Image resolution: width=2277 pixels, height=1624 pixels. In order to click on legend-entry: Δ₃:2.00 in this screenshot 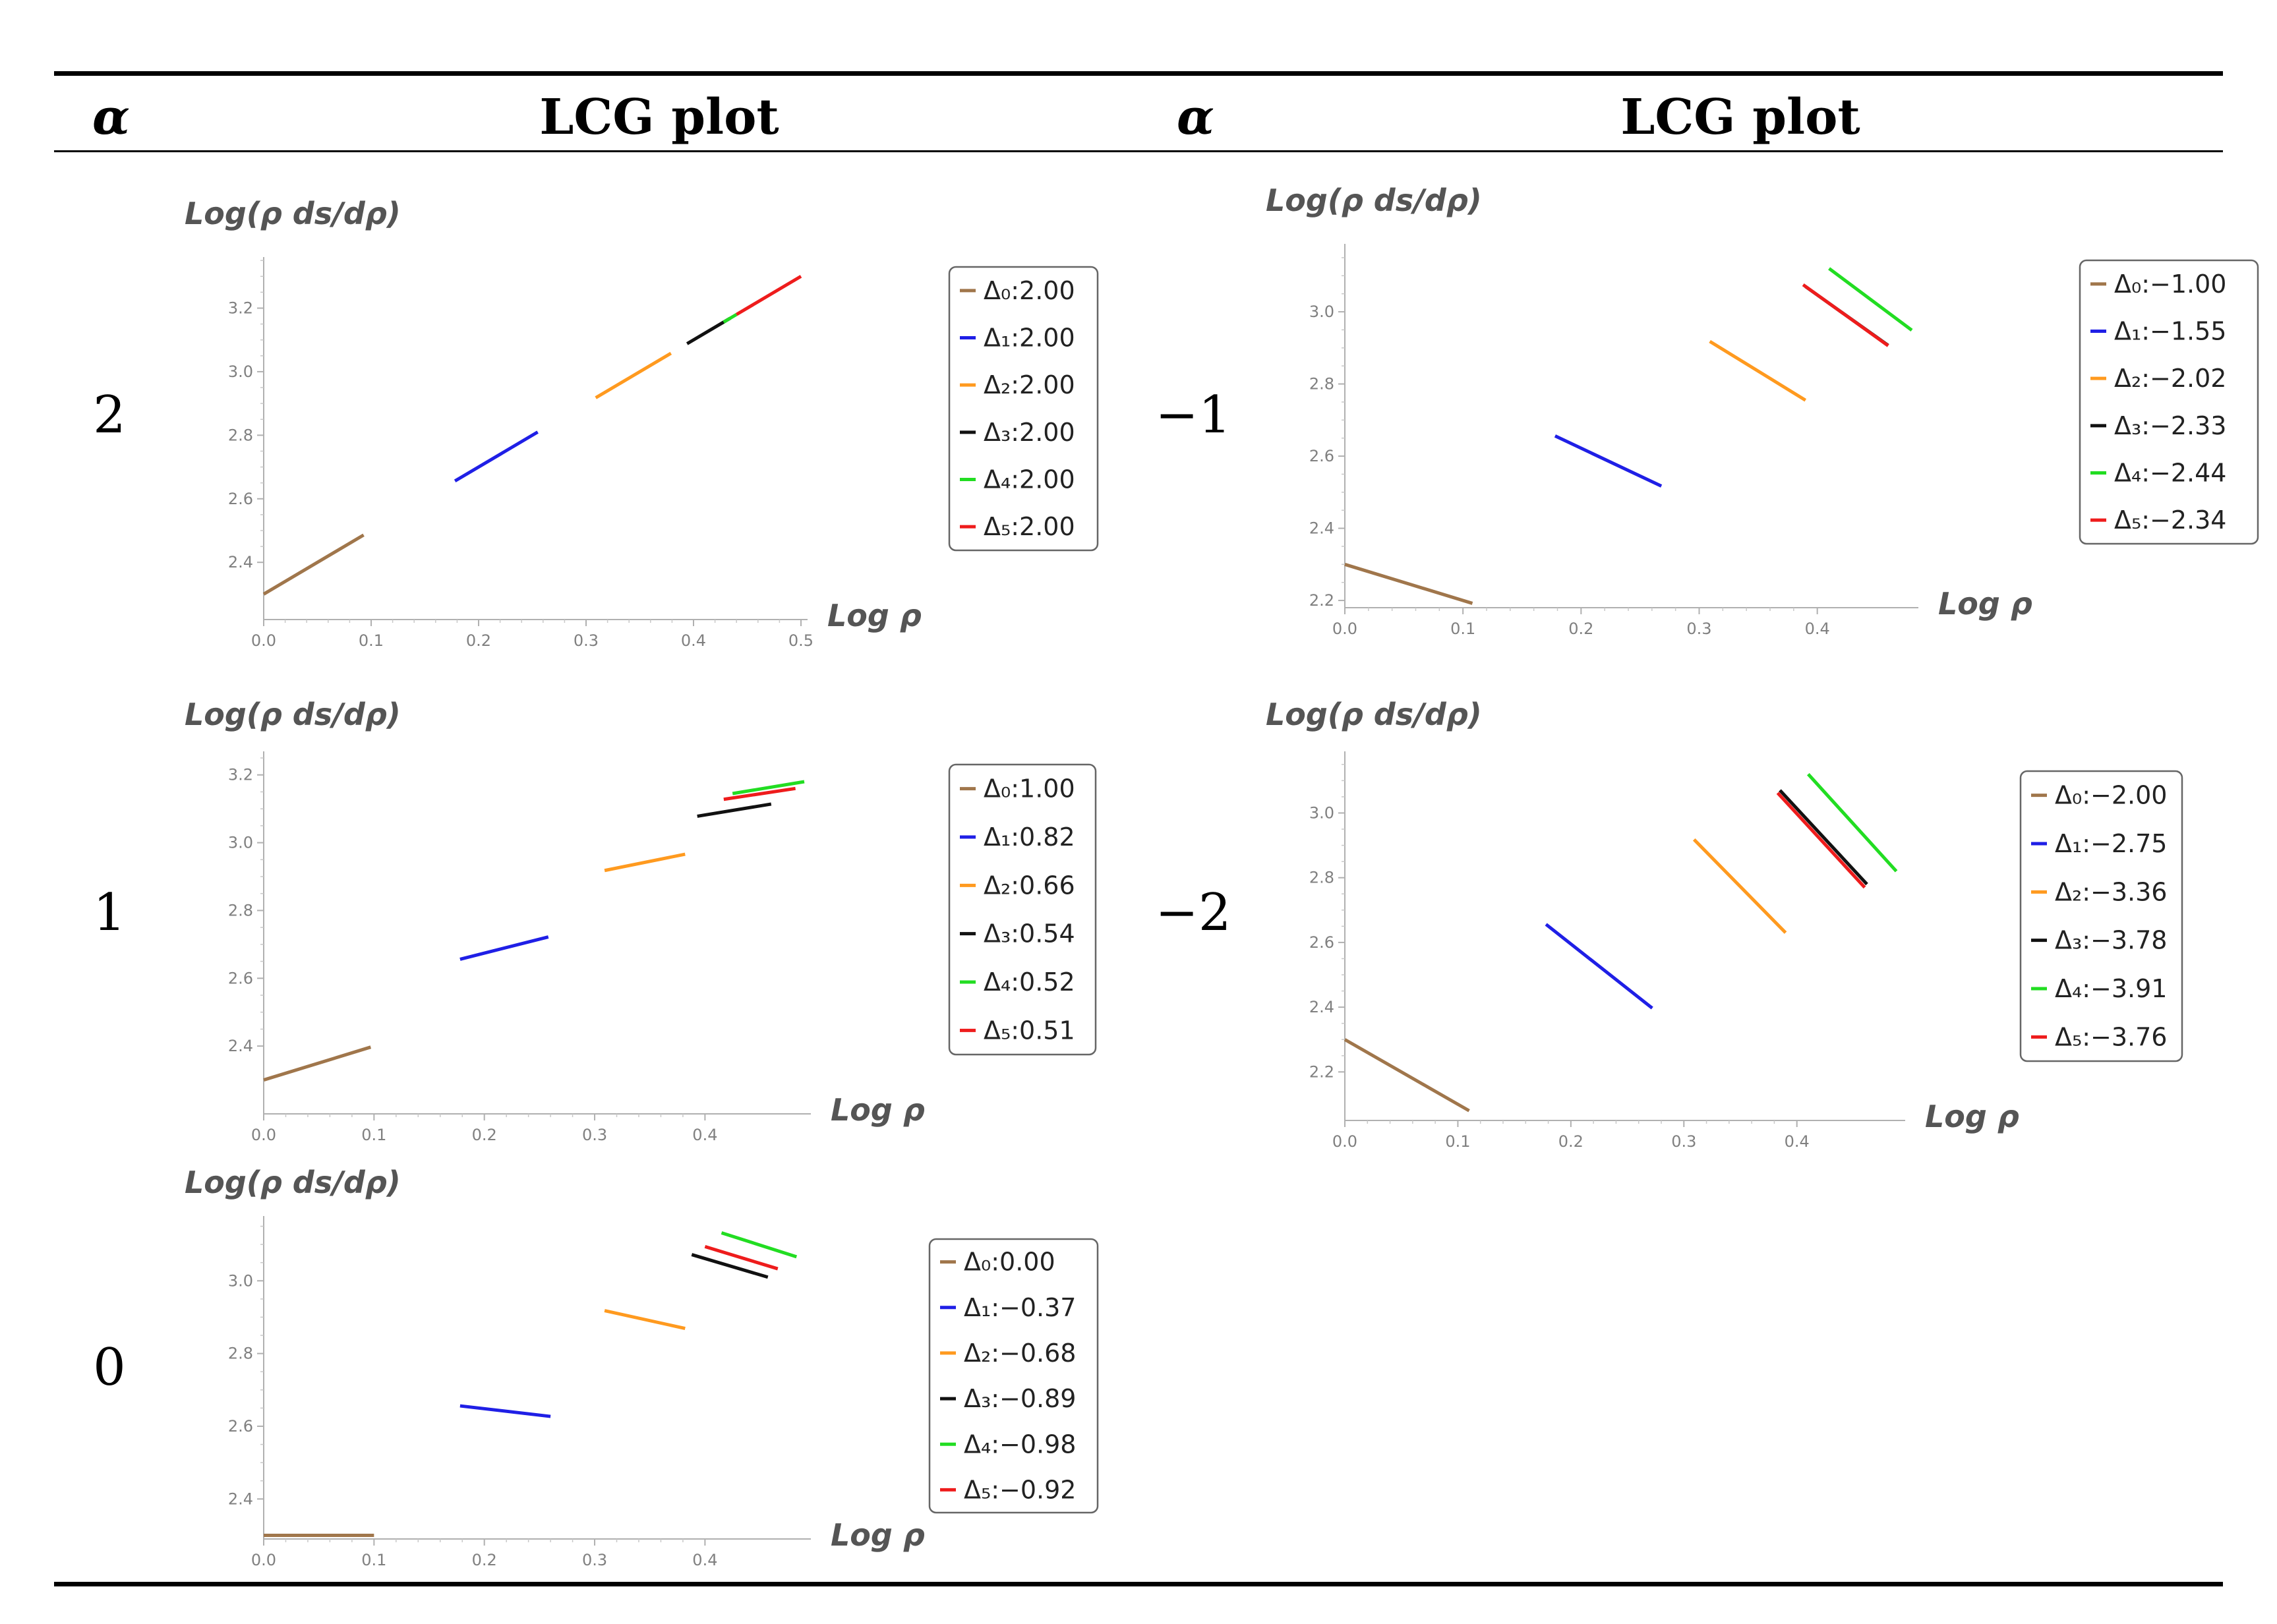, I will do `click(1029, 432)`.